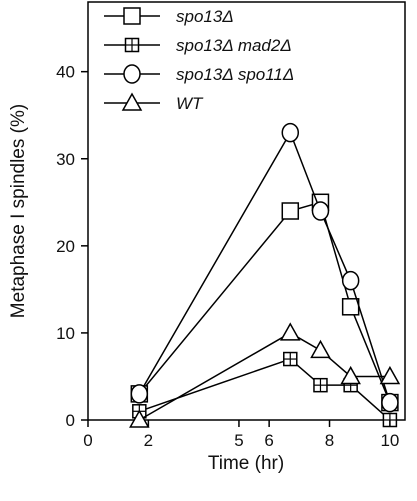 This screenshot has width=417, height=501. I want to click on legend-label: spo13Δ, so click(205, 16).